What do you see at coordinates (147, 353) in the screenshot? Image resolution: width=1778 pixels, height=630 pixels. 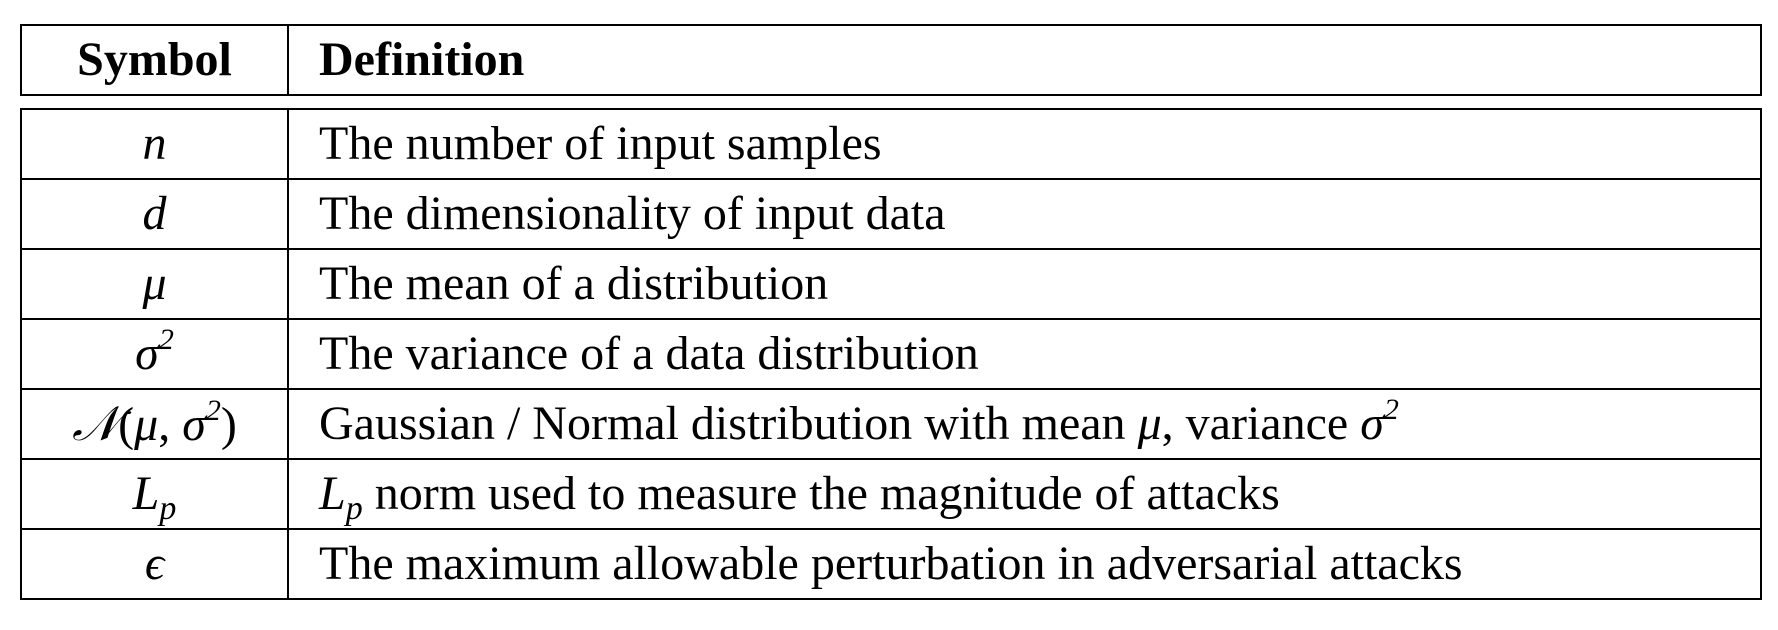 I see `symbol-base: σ` at bounding box center [147, 353].